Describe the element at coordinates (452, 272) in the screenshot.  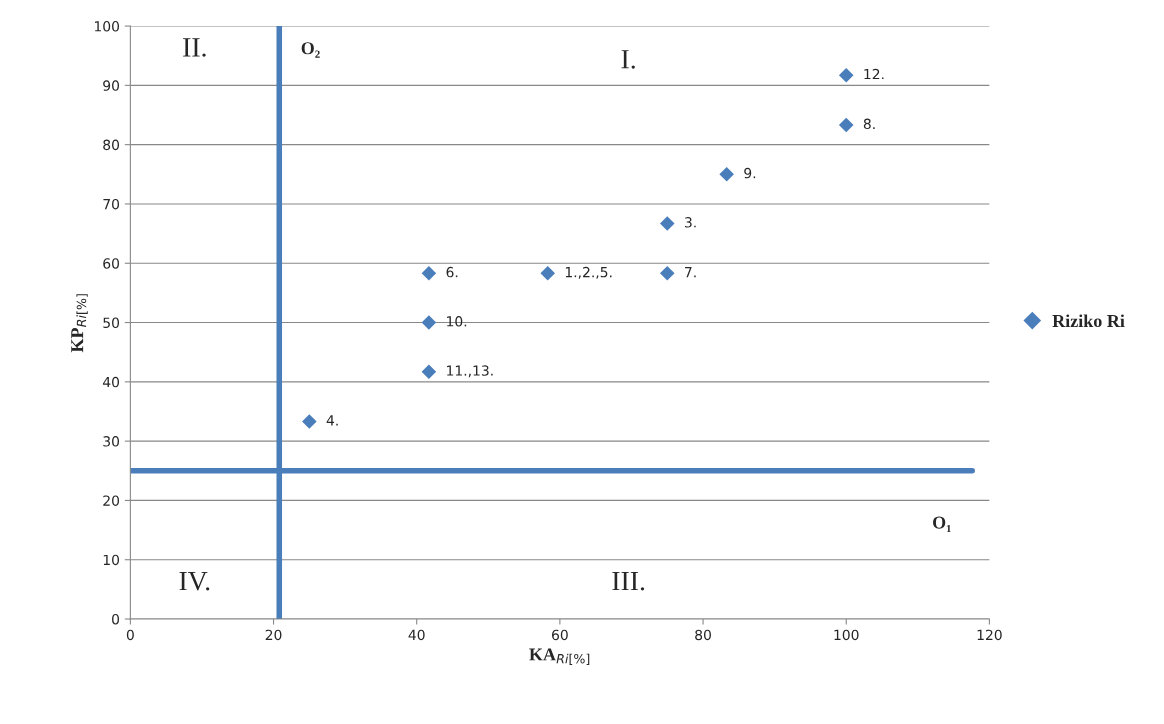
I see `annotation: 6.` at that location.